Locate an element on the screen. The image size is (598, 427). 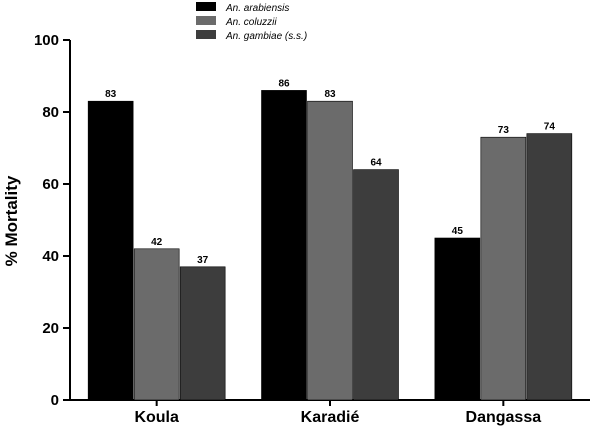
data-label: 73 is located at coordinates (504, 130).